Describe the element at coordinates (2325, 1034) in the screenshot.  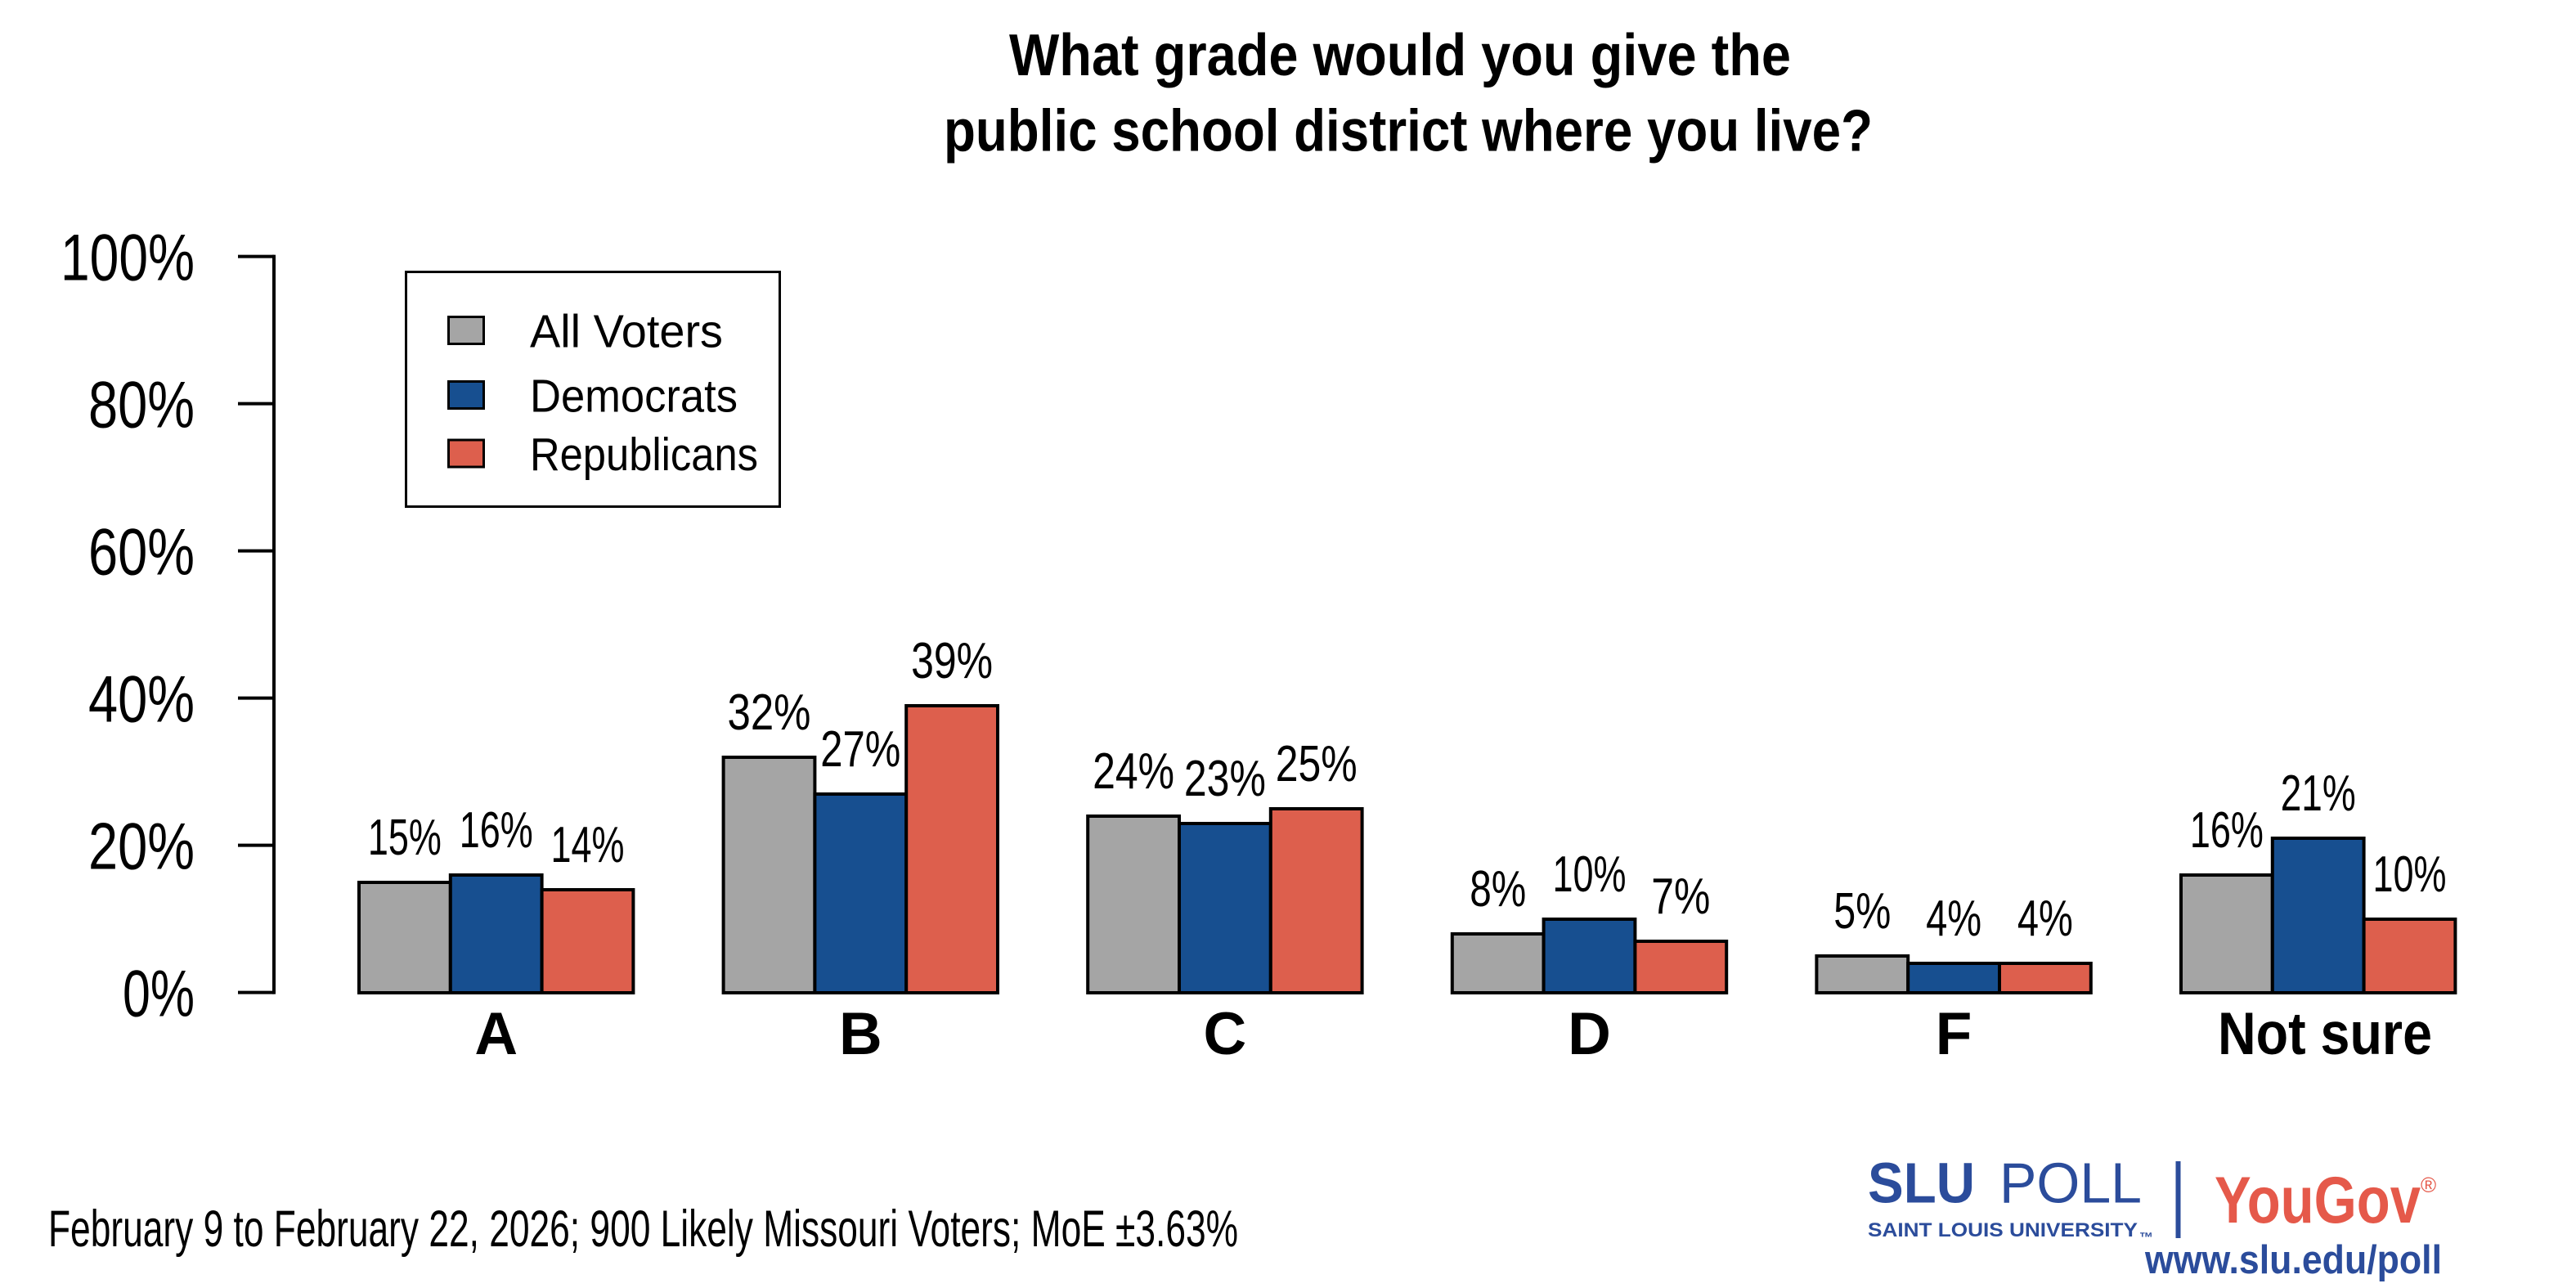
I see `svg-text: Not sure` at that location.